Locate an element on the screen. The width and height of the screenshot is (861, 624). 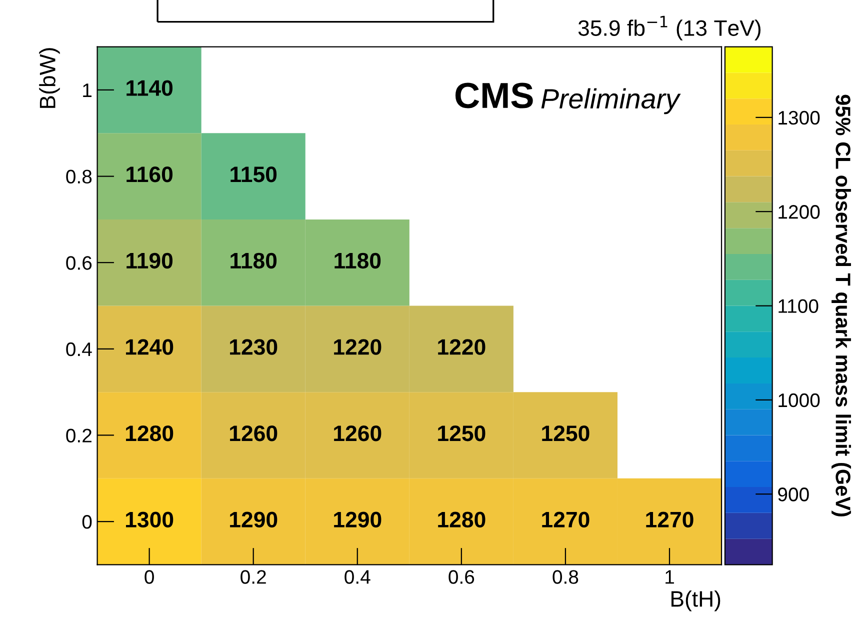
data-label: 1150 is located at coordinates (253, 174).